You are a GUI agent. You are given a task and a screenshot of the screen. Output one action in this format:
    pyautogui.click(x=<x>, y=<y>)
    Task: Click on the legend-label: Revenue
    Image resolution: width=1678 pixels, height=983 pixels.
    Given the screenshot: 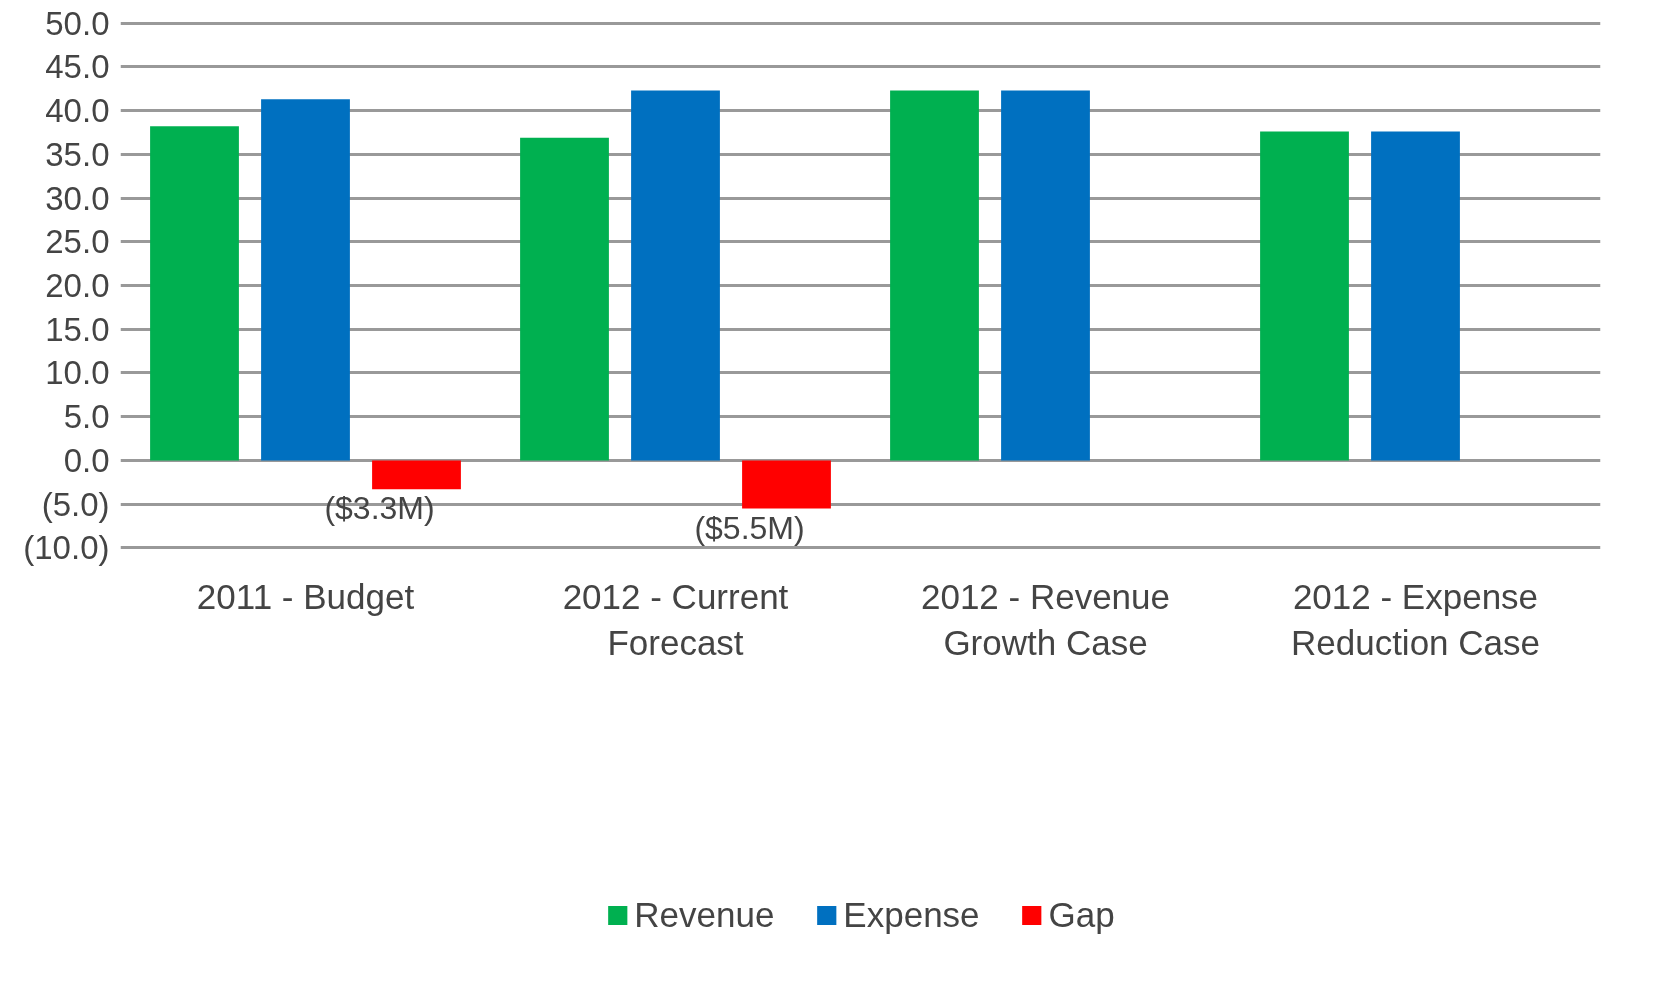 What is the action you would take?
    pyautogui.click(x=704, y=915)
    